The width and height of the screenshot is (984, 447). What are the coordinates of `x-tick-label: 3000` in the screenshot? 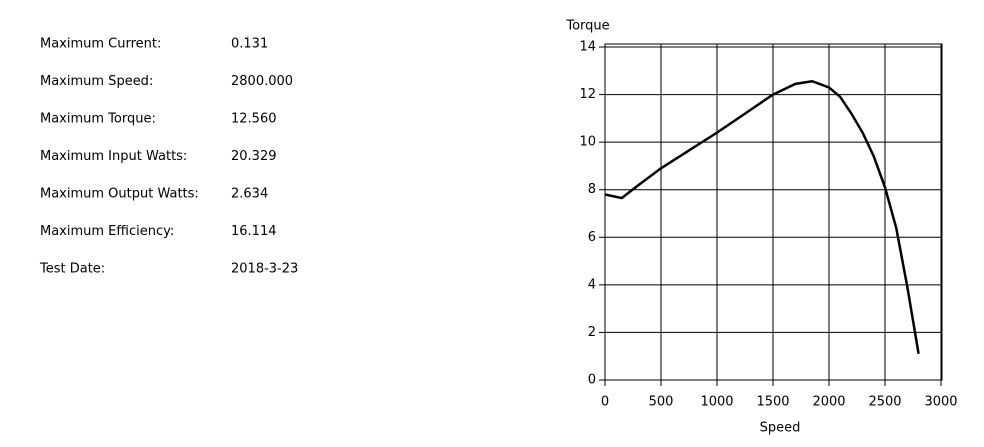 It's located at (940, 402).